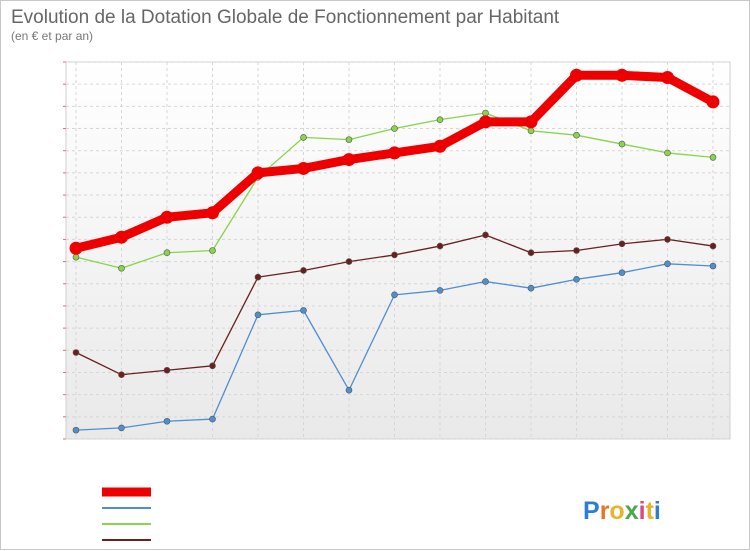  Describe the element at coordinates (632, 511) in the screenshot. I see `logo-letter: x` at that location.